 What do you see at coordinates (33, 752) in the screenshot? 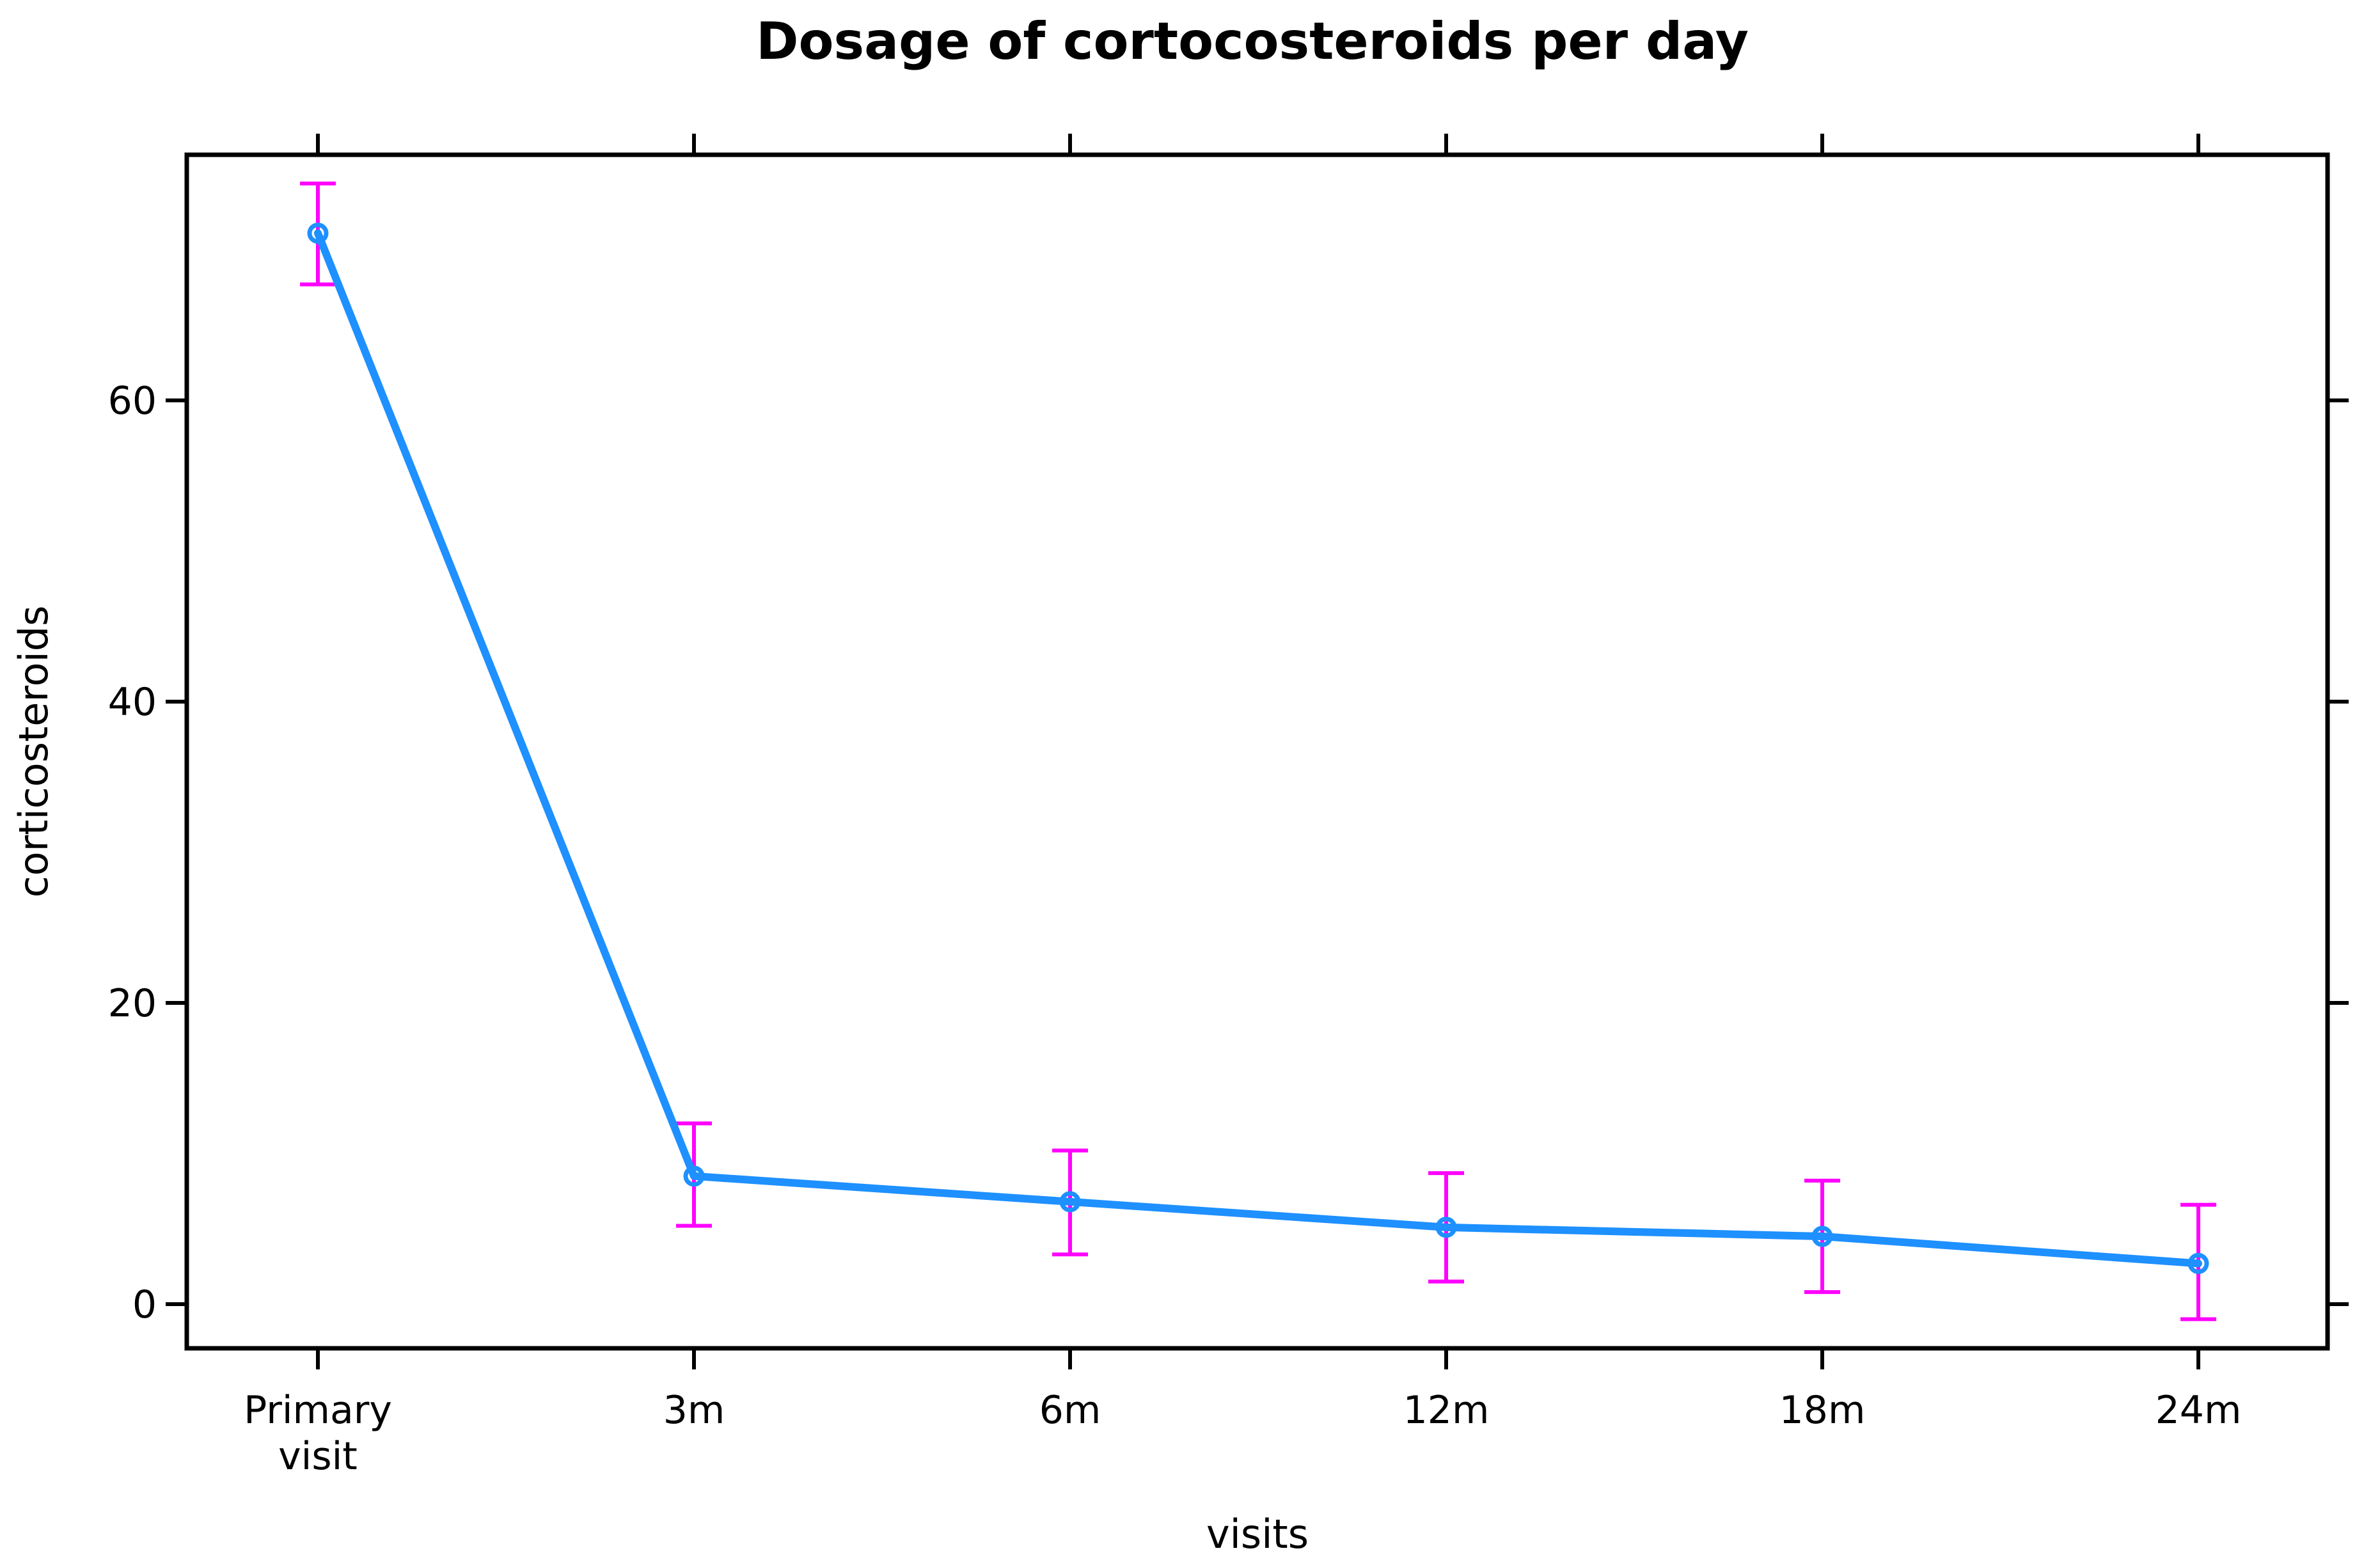
I see `y-axis-title: corticosteroids` at bounding box center [33, 752].